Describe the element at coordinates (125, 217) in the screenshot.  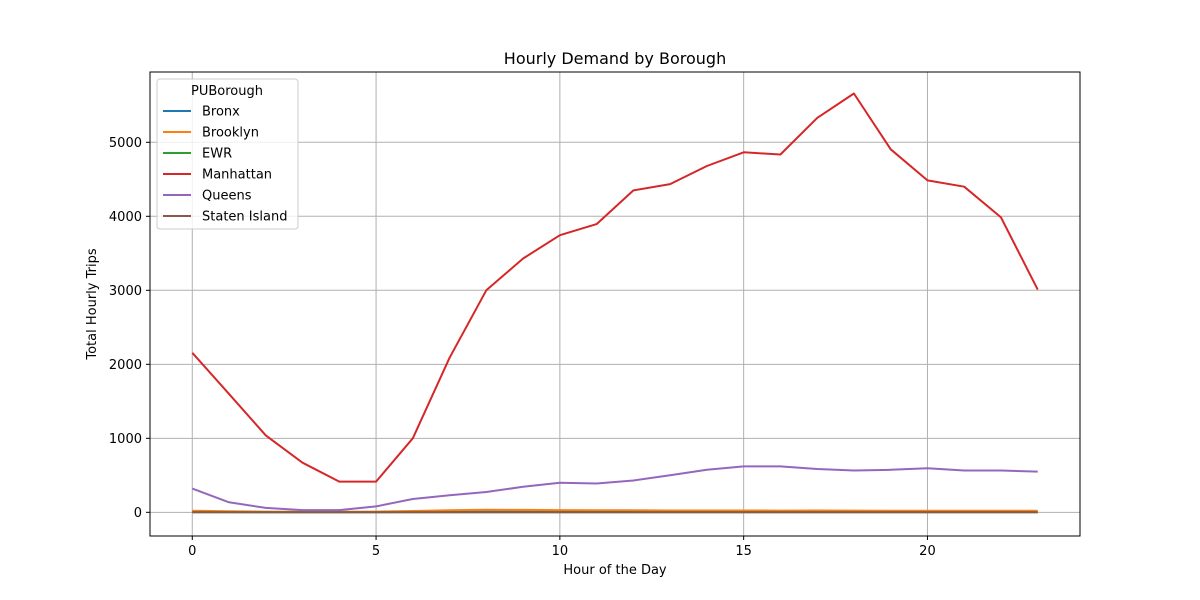
I see `y-tick-label: 4000` at that location.